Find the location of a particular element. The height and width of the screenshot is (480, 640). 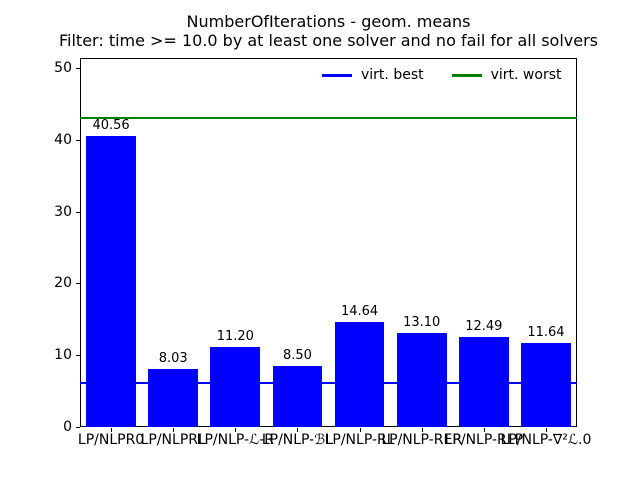

x-tick-label: LP/NLP-ℒ-R is located at coordinates (235, 440).